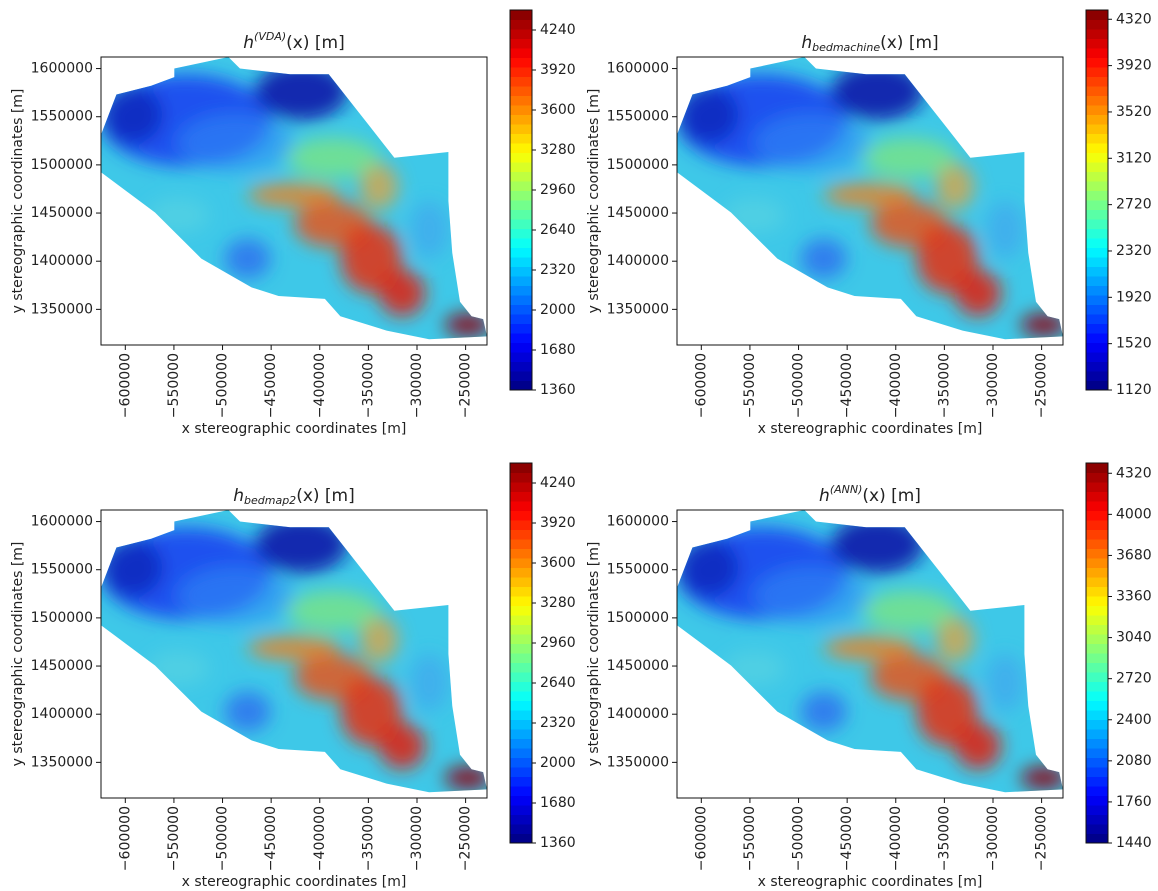 This screenshot has width=1158, height=891. I want to click on colorbar: 1360 1680 2000 2320 2640 2960 3280 3600 3920 4240, so click(542, 656).